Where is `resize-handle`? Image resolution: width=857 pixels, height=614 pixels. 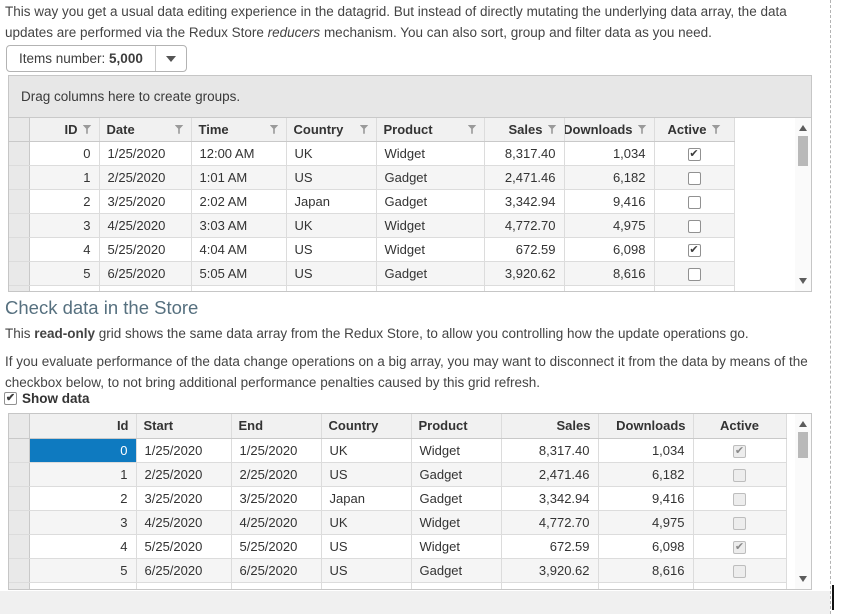
resize-handle is located at coordinates (833, 597).